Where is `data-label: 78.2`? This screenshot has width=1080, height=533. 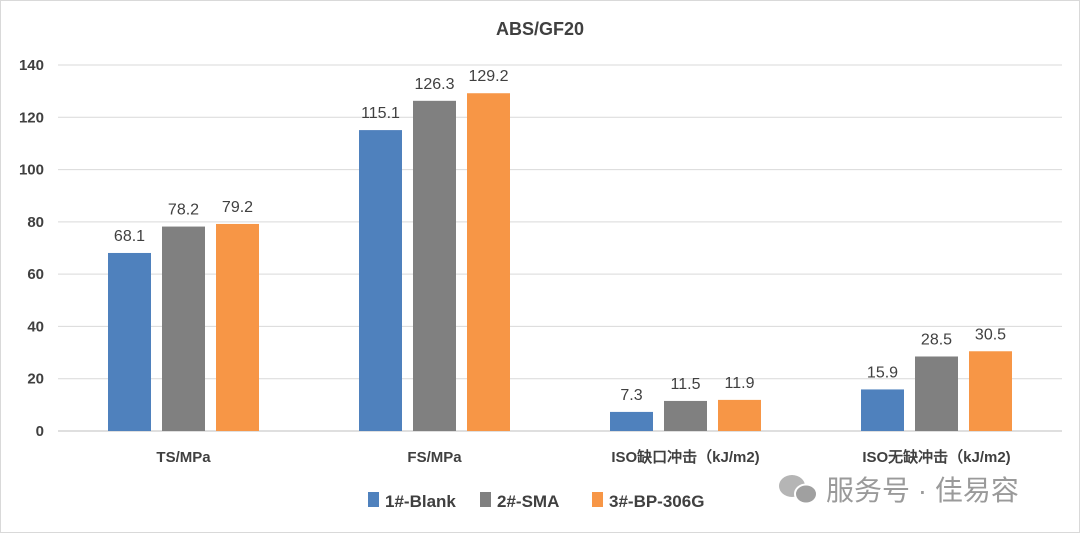
data-label: 78.2 is located at coordinates (183, 210).